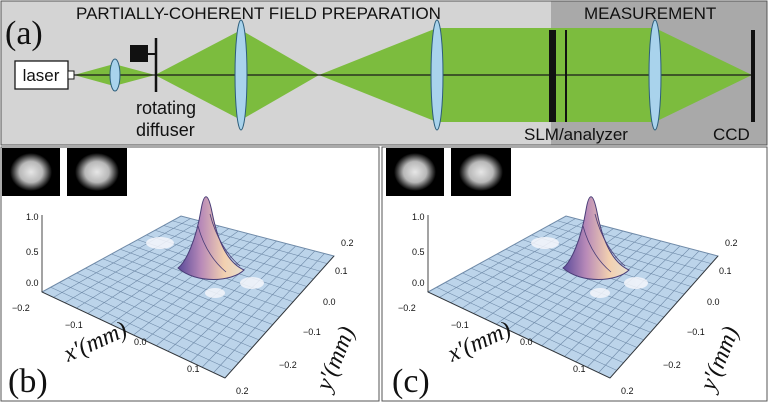 Image resolution: width=768 pixels, height=402 pixels. I want to click on x-axis-c, so click(519, 335).